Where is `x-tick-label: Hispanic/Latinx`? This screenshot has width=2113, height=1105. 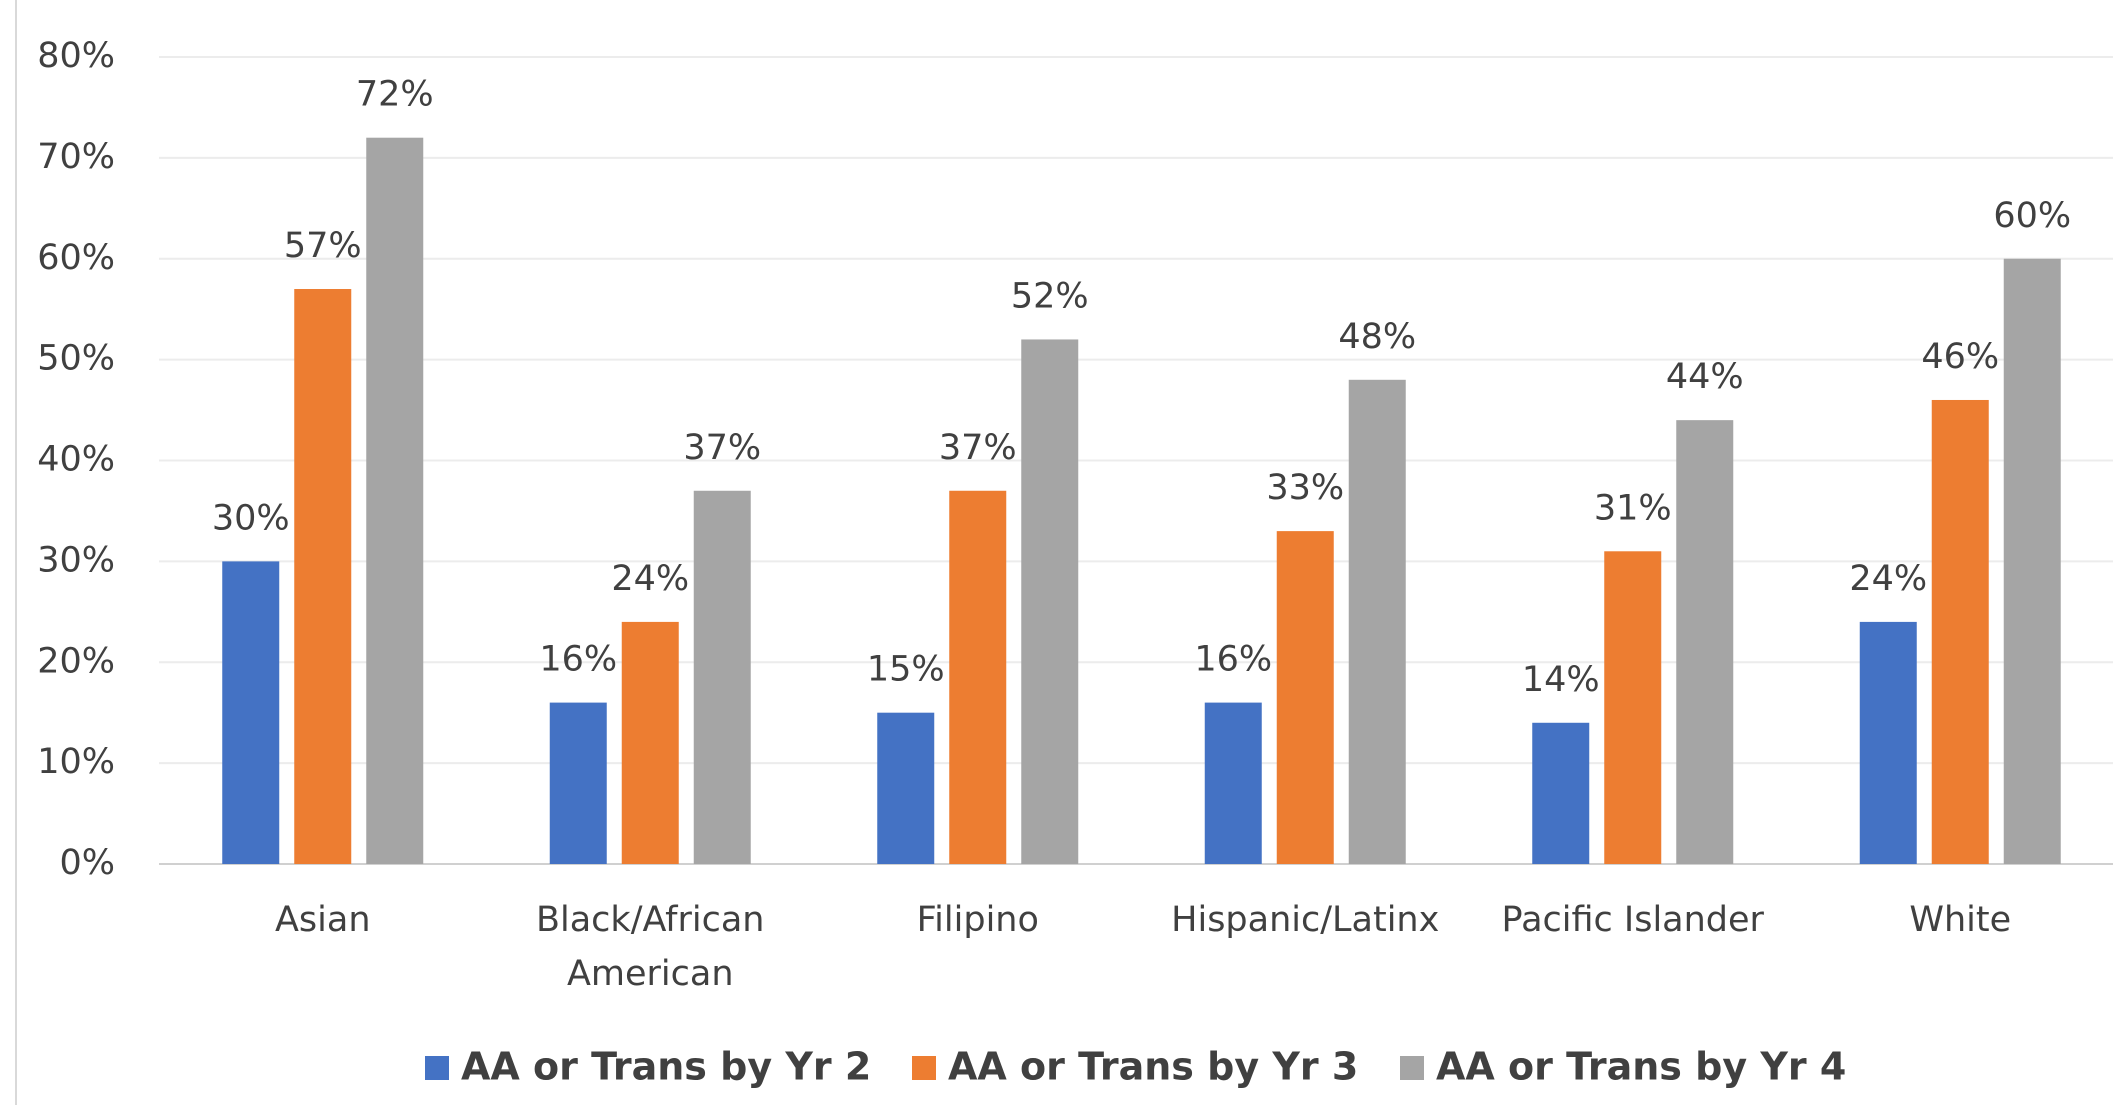 x-tick-label: Hispanic/Latinx is located at coordinates (1305, 920).